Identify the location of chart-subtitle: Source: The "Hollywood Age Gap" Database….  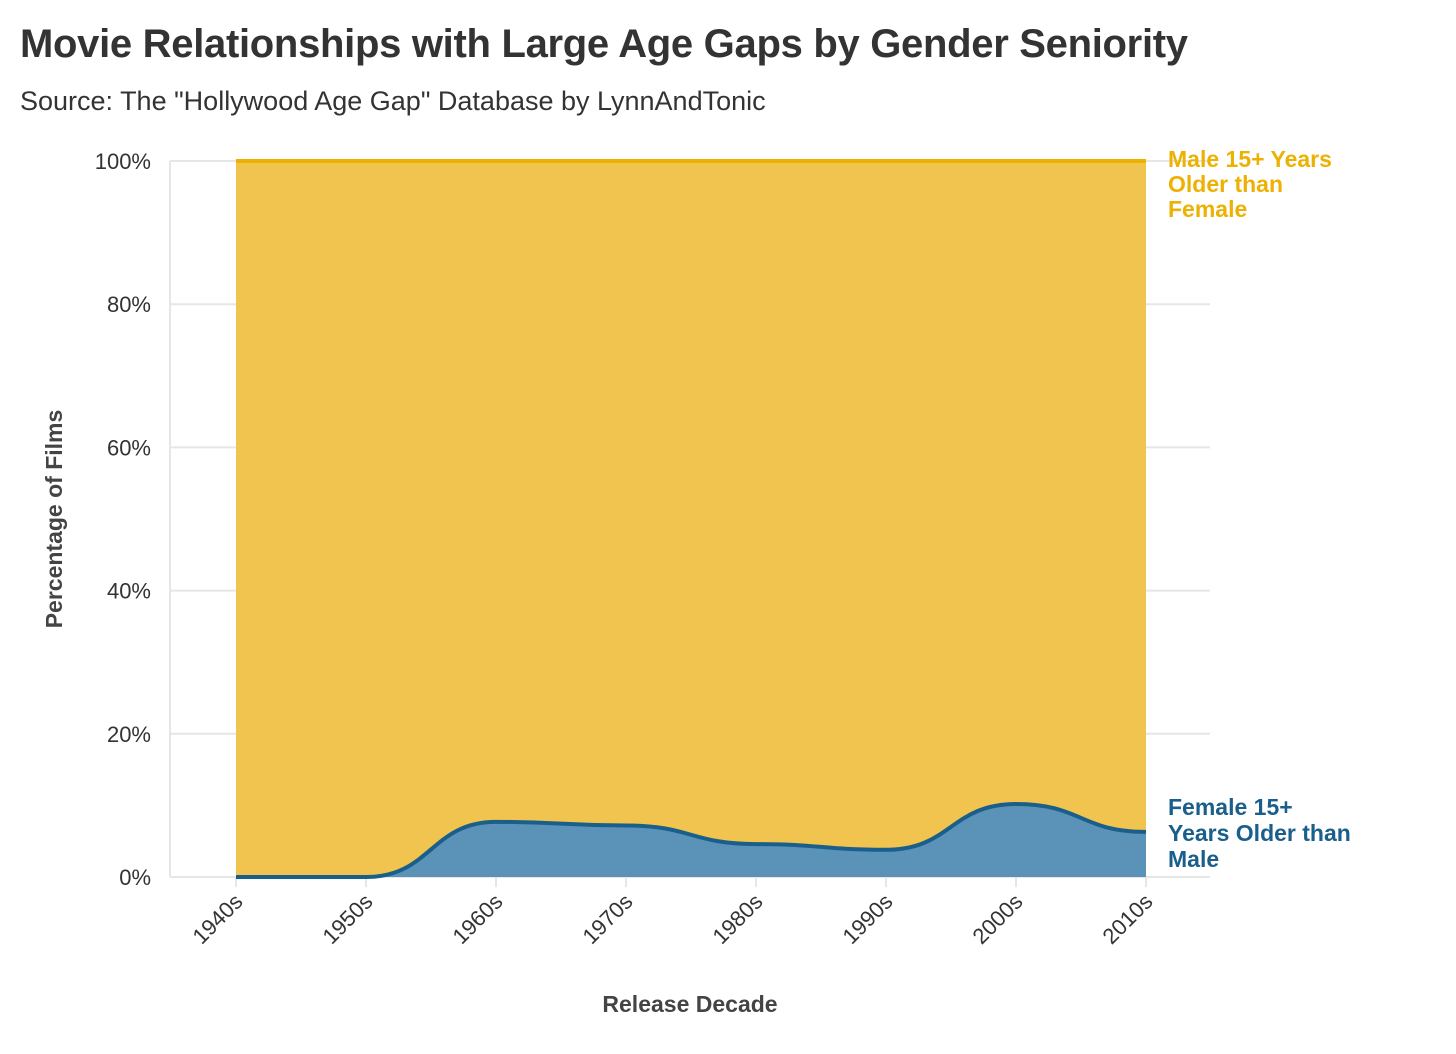
(393, 101).